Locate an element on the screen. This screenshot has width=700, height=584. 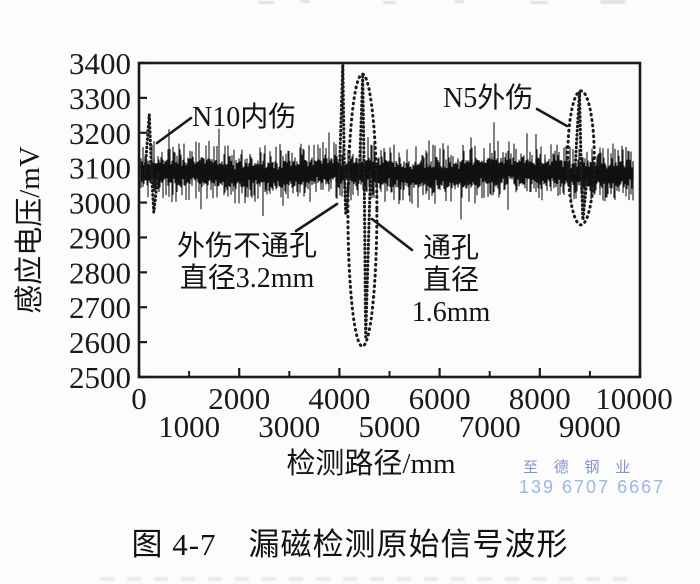
x-tick-label: 0 is located at coordinates (139, 398).